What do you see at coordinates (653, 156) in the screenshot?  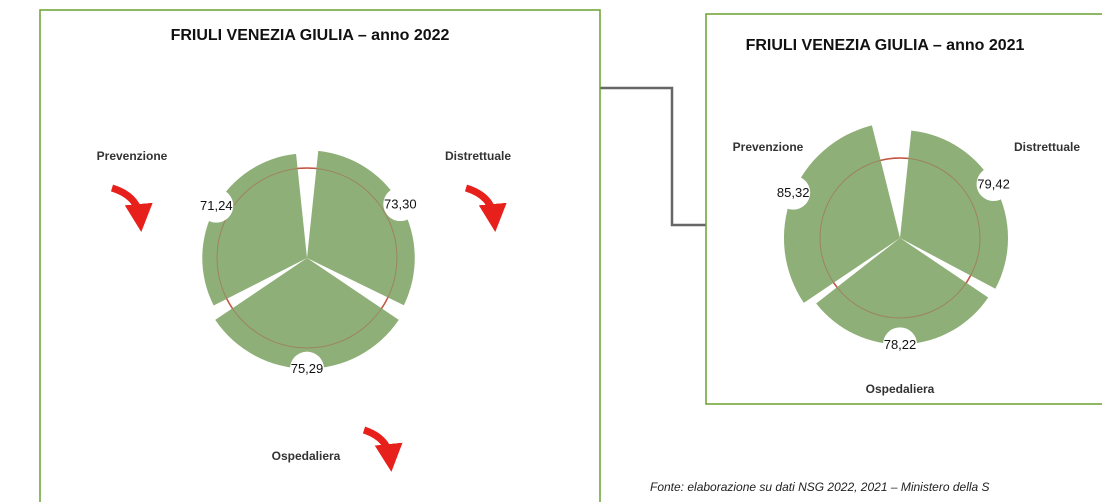 I see `connector` at bounding box center [653, 156].